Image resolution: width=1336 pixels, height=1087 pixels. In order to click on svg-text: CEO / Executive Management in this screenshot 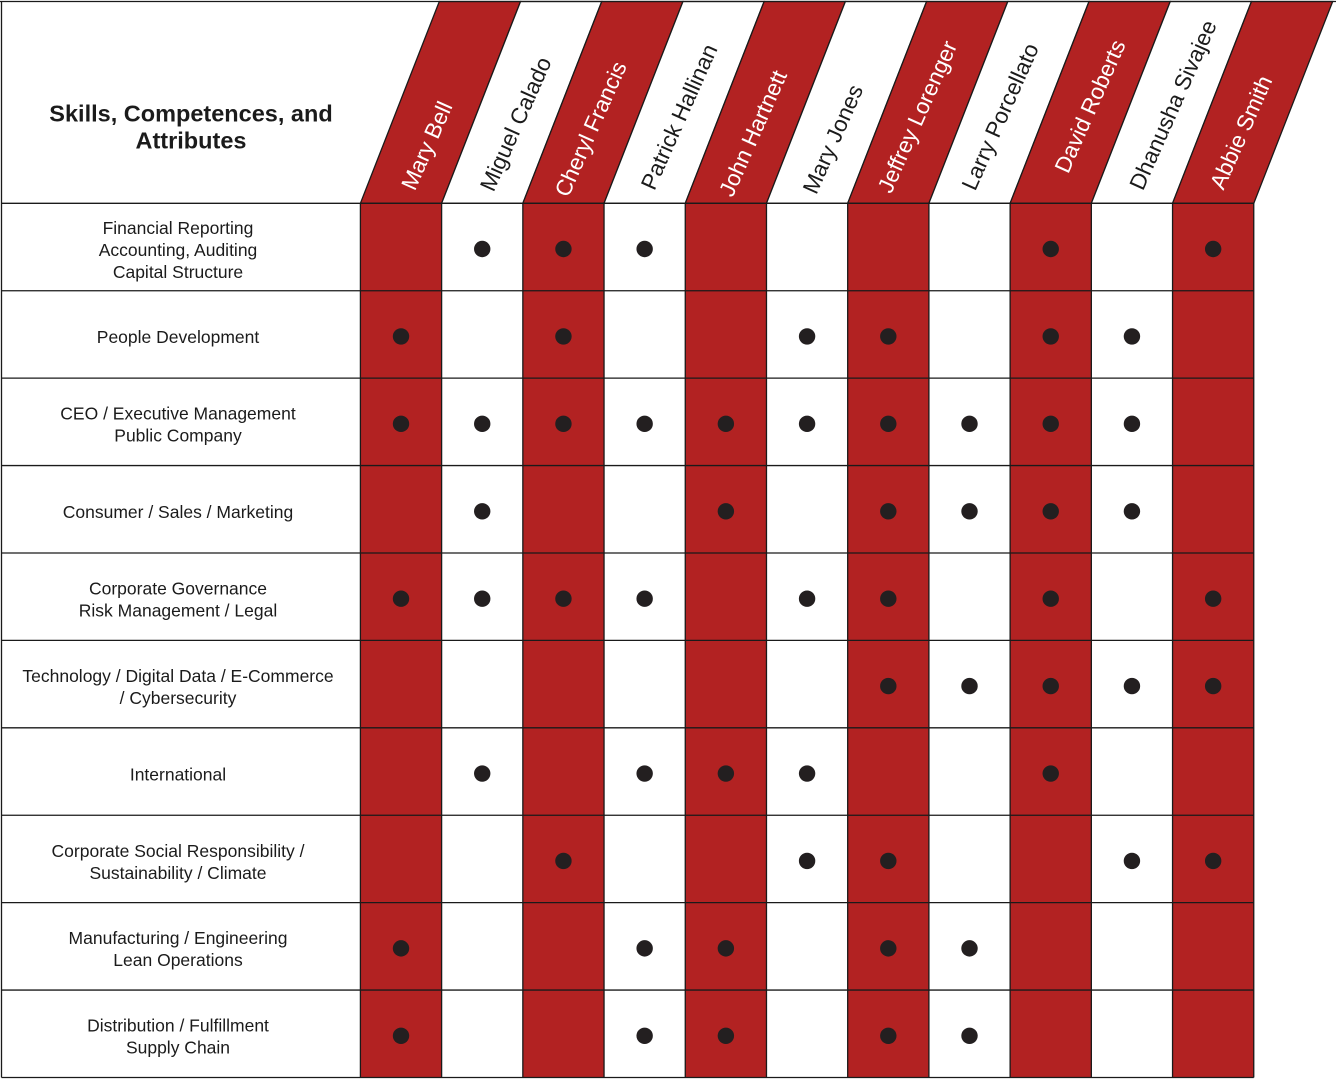, I will do `click(178, 414)`.